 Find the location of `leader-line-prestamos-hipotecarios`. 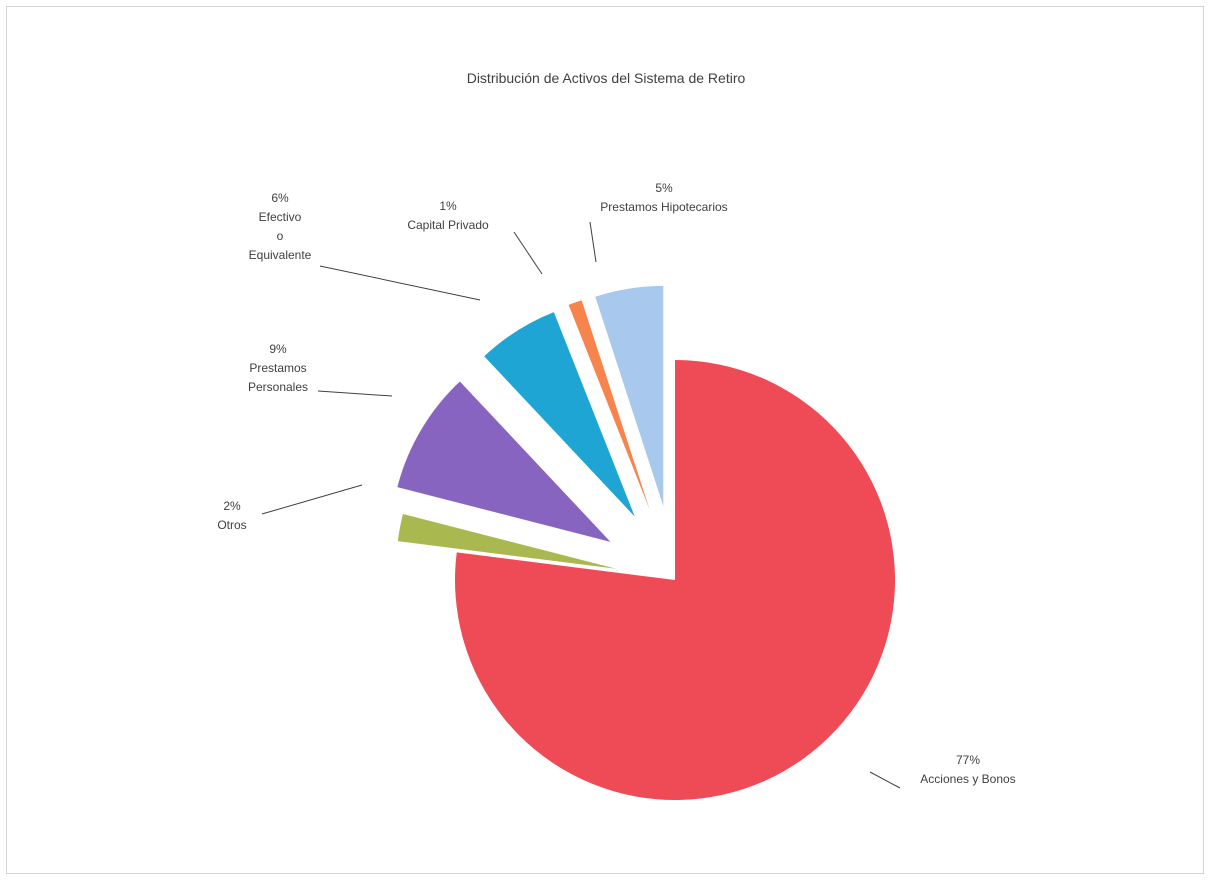

leader-line-prestamos-hipotecarios is located at coordinates (593, 242).